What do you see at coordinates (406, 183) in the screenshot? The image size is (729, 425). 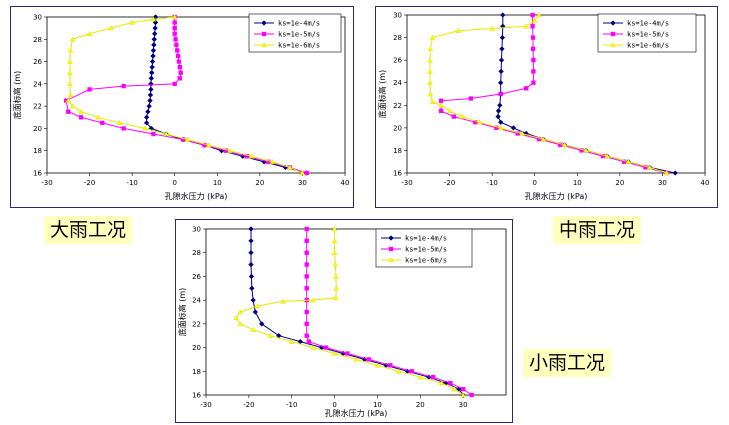 I see `x-tick-label: -30` at bounding box center [406, 183].